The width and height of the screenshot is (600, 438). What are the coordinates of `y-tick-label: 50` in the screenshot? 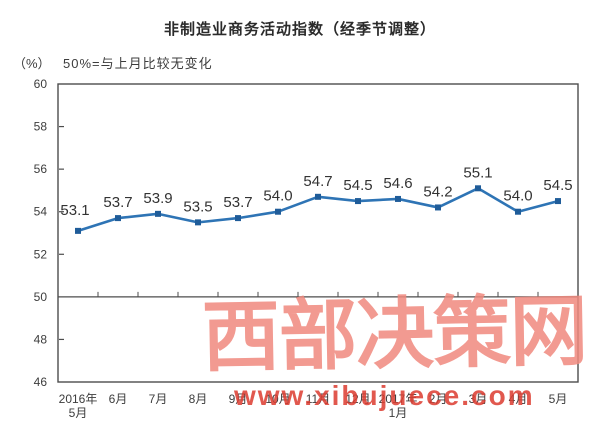 It's located at (41, 297).